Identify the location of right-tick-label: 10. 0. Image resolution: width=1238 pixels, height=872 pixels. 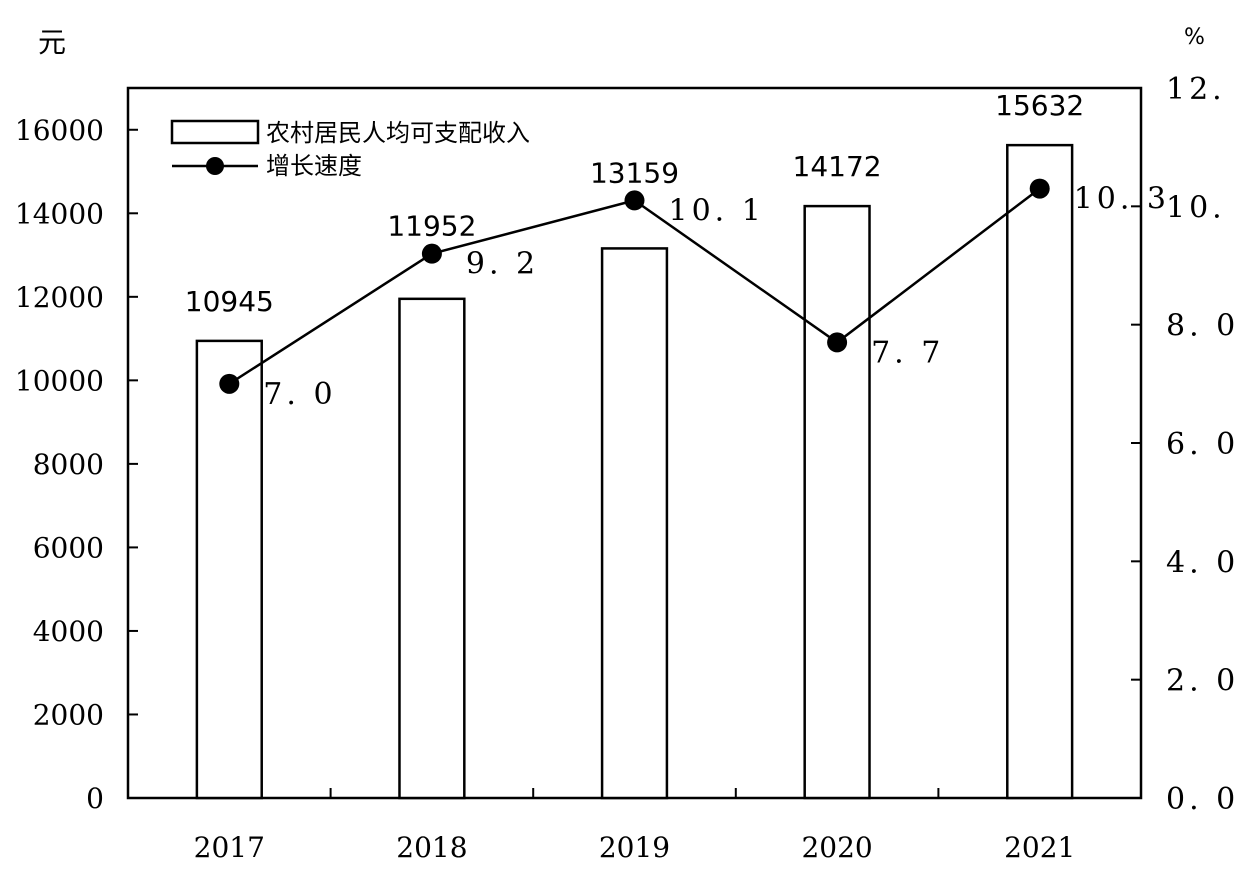
(1202, 207).